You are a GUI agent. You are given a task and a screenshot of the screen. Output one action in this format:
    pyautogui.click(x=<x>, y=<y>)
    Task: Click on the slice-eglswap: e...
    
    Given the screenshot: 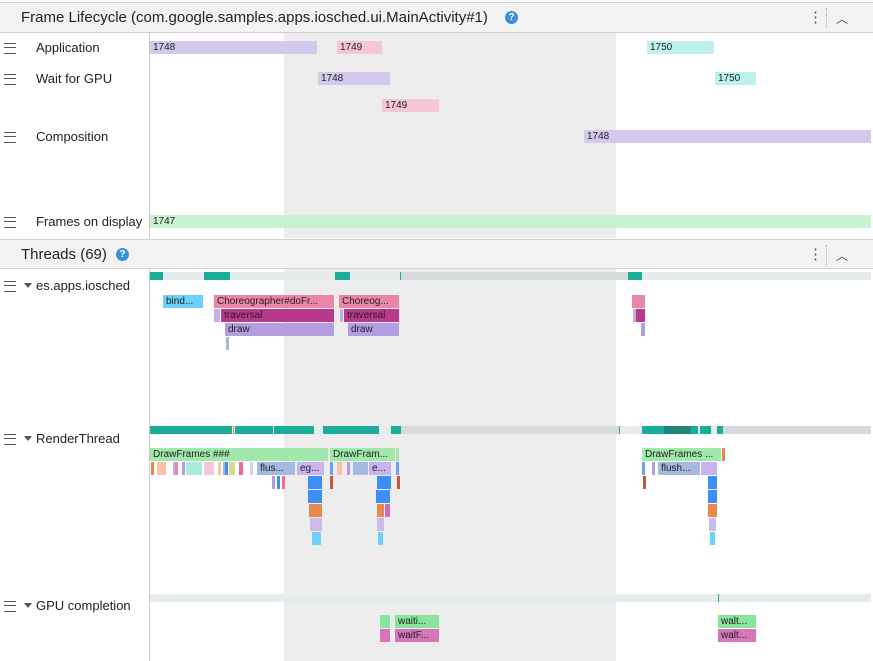 What is the action you would take?
    pyautogui.click(x=380, y=468)
    